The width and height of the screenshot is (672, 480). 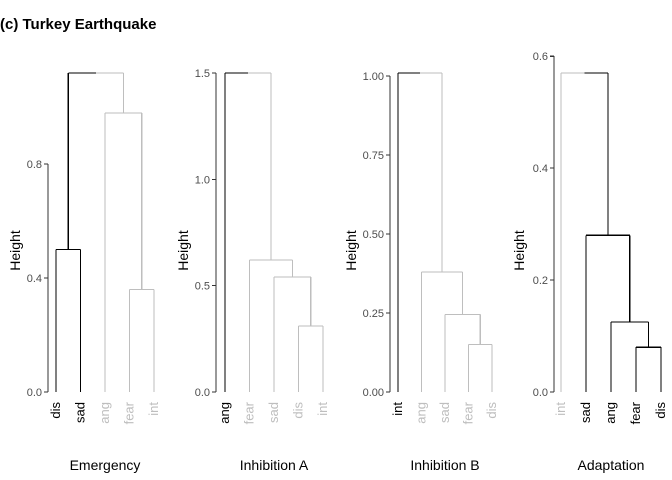 I want to click on figure-title: (c) Turkey Earthquake, so click(x=78, y=24).